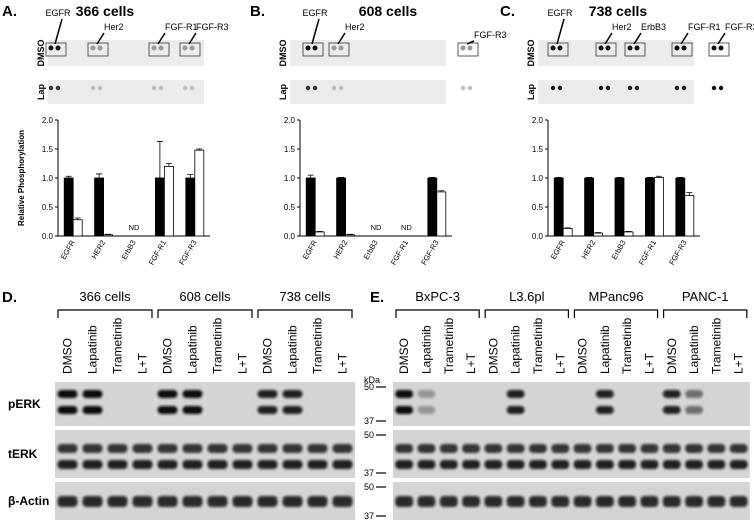 The image size is (754, 522). Describe the element at coordinates (429, 253) in the screenshot. I see `x-tick-label: FGF-R3` at that location.